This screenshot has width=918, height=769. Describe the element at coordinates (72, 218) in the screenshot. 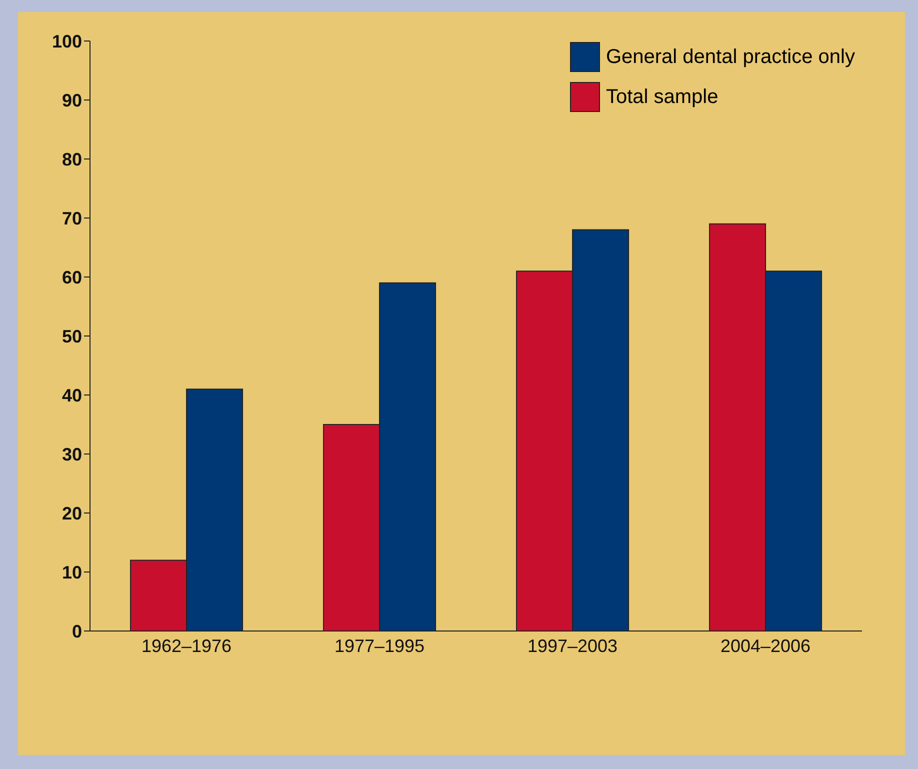

I see `y-tick-label: 70` at that location.